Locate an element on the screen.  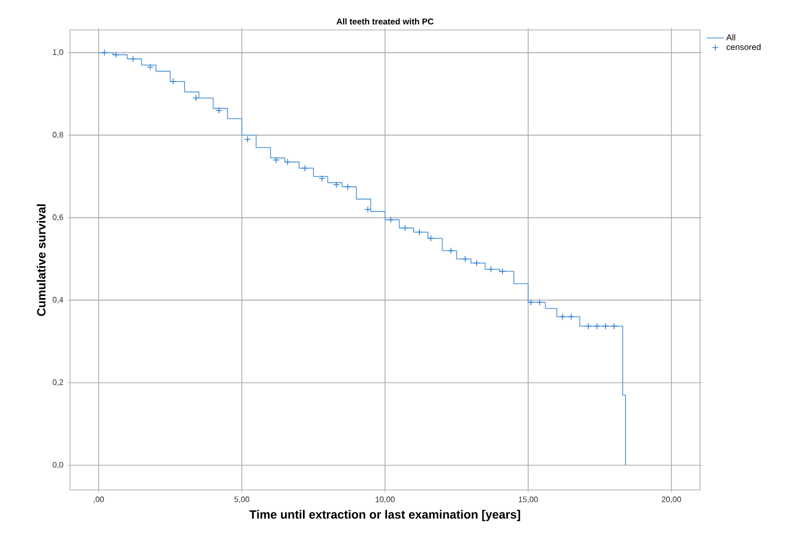
legend-label: All is located at coordinates (731, 37).